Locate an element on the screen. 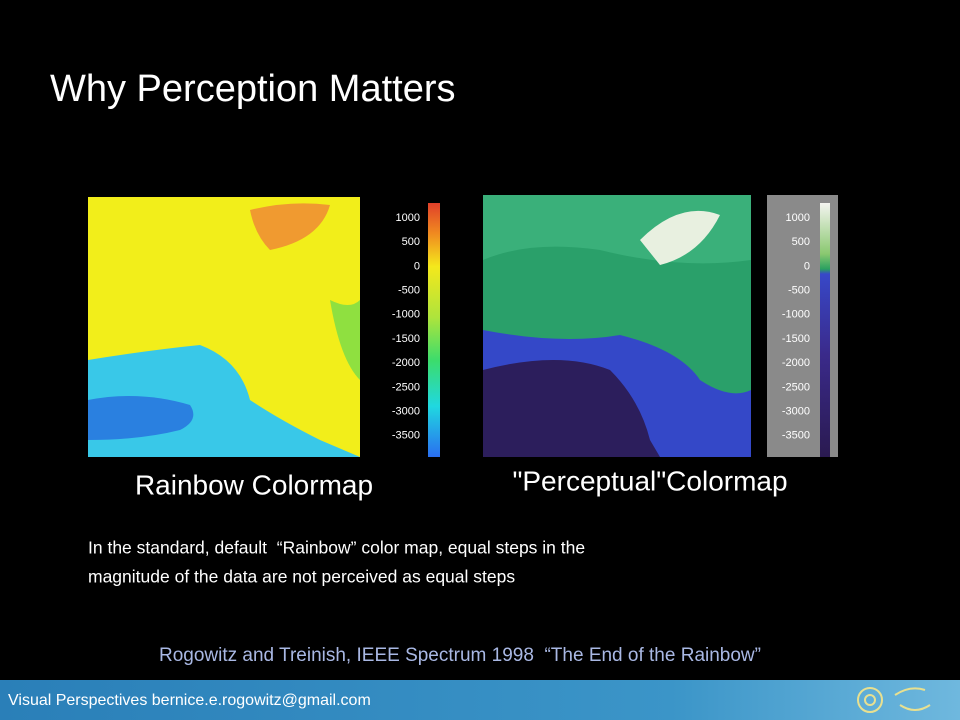 The width and height of the screenshot is (960, 720). caption: "Perceptual"Colormap is located at coordinates (649, 480).